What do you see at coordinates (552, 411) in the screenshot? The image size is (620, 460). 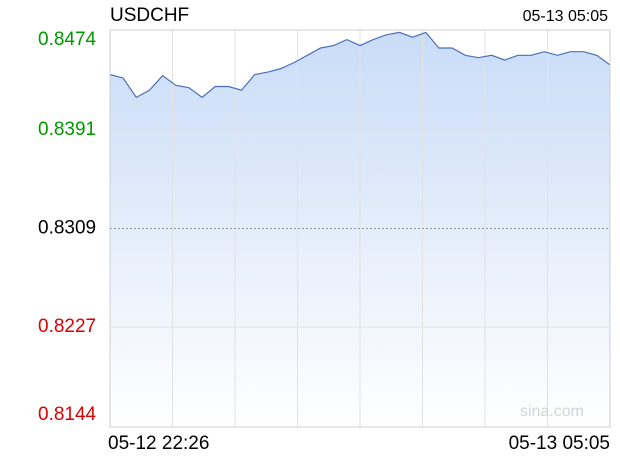 I see `watermark: sina.com` at bounding box center [552, 411].